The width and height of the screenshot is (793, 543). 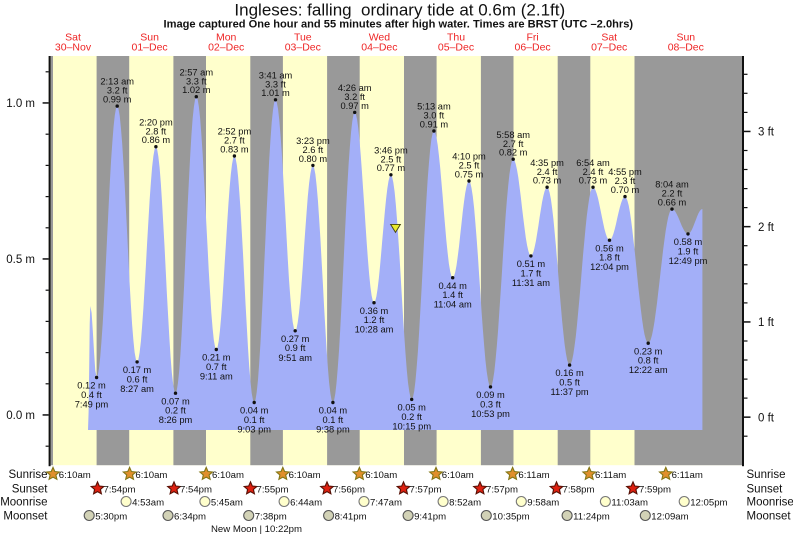 I want to click on svg-text: 7:58pm, so click(x=579, y=490).